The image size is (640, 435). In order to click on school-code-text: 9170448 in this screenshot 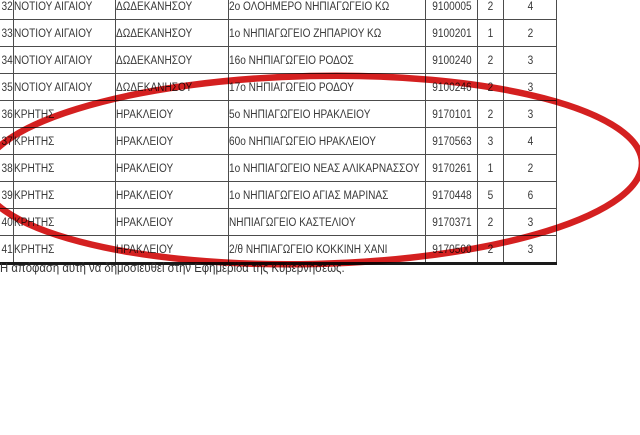, I will do `click(451, 194)`.